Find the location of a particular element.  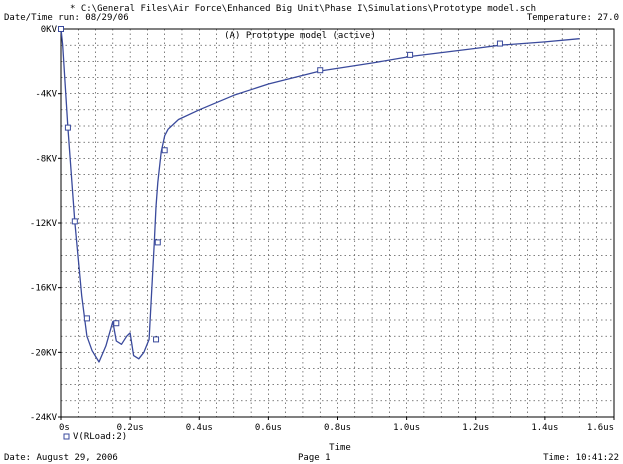

x-tick-label: 1.4us is located at coordinates (544, 428).